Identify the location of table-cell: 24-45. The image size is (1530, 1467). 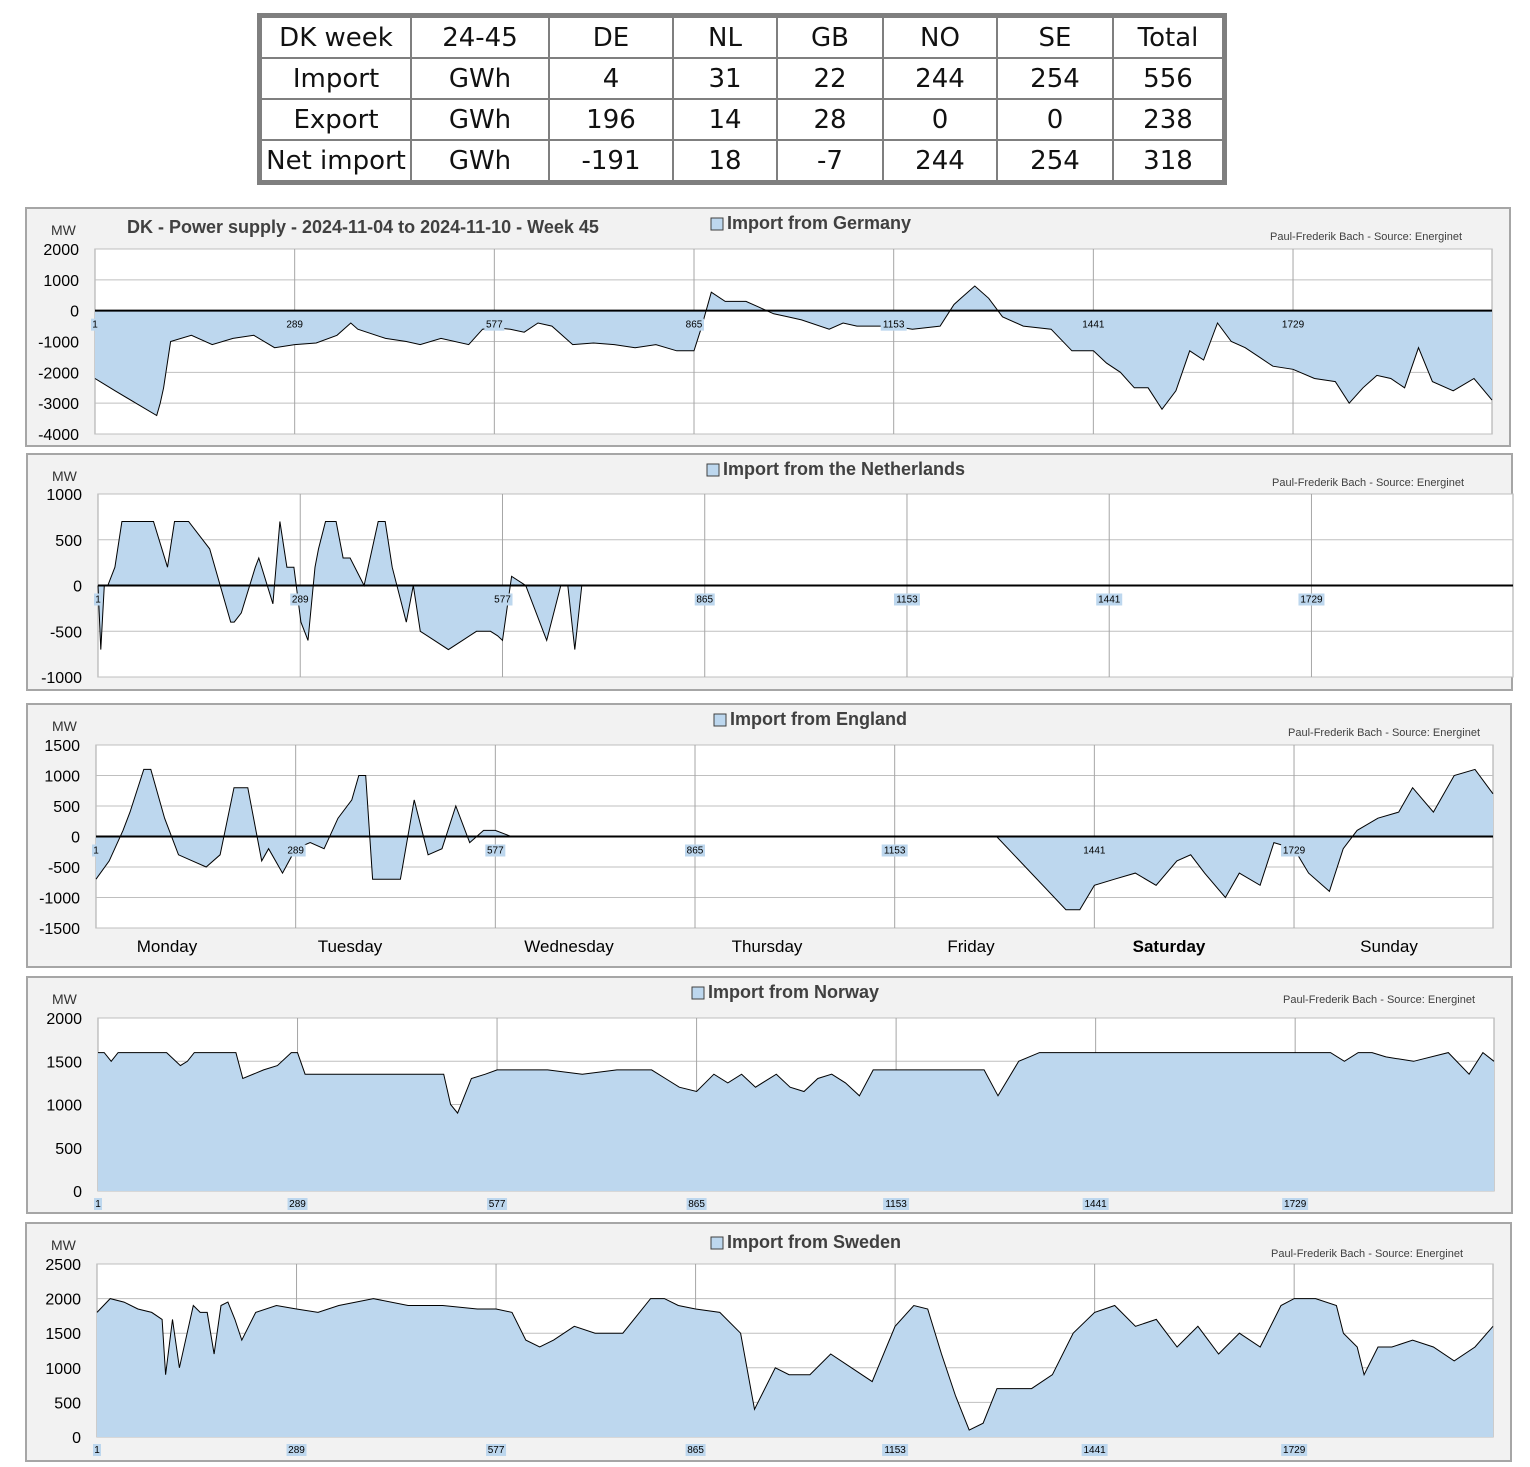
(480, 37).